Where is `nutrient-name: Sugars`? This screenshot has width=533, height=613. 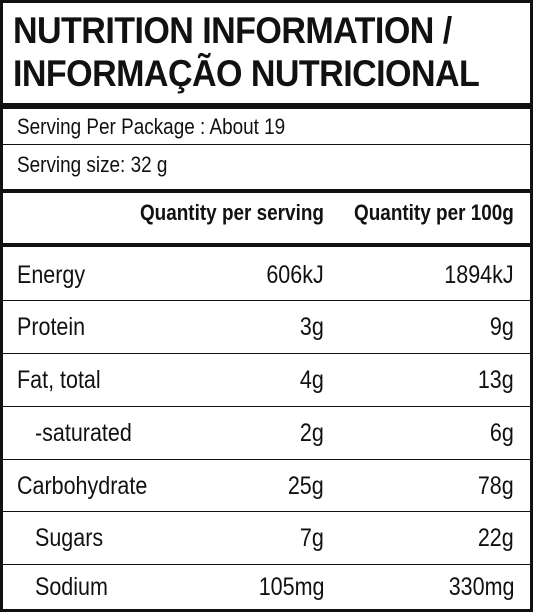
nutrient-name: Sugars is located at coordinates (69, 538).